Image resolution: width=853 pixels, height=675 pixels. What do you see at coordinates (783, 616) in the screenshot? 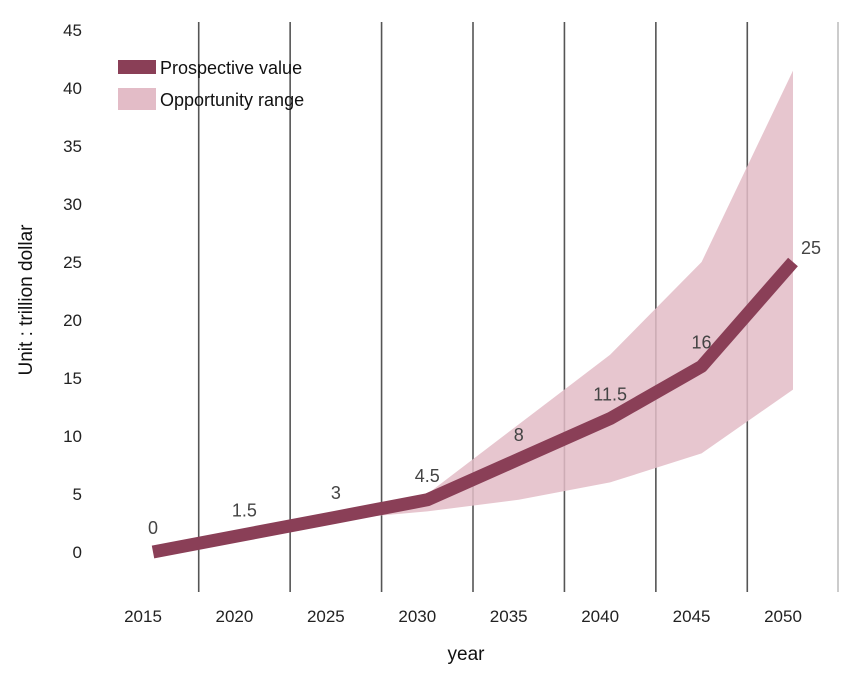
I see `x-tick-2050: 2050` at bounding box center [783, 616].